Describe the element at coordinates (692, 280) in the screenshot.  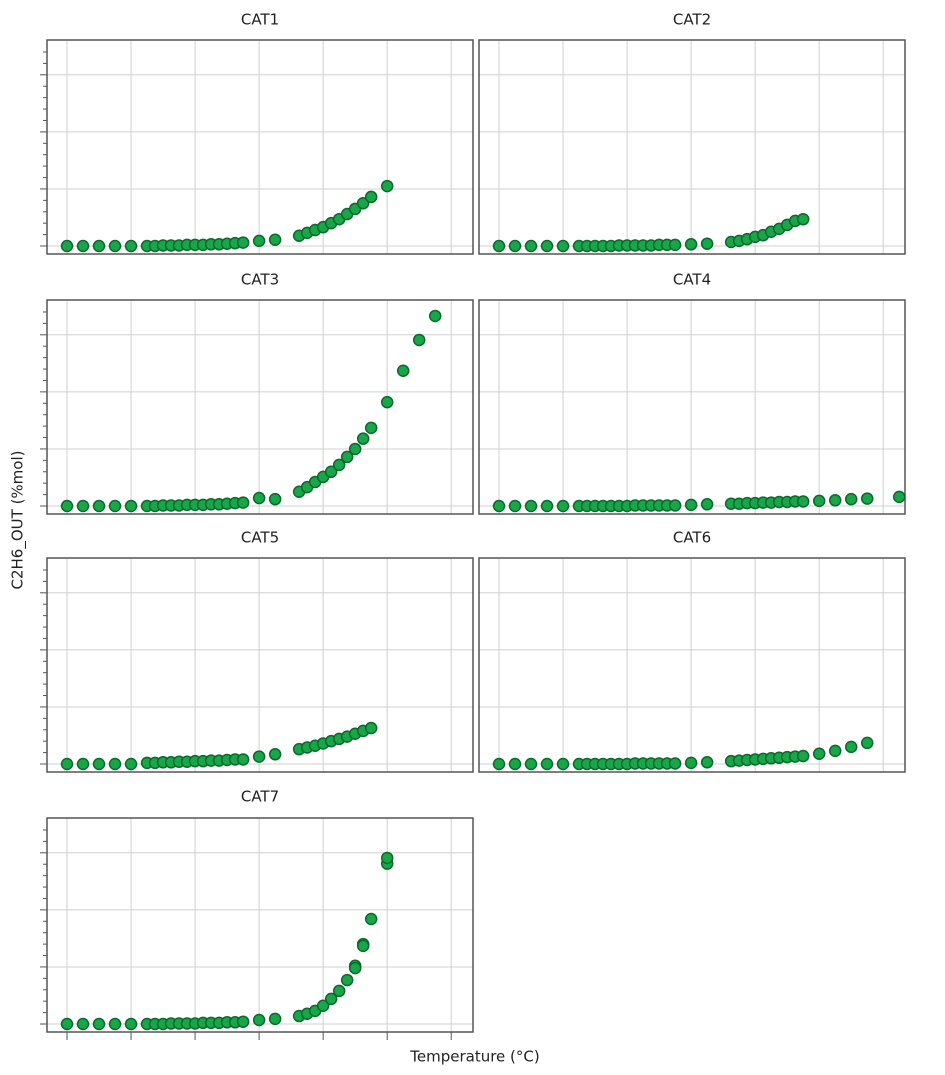
I see `panel-title: CAT4` at that location.